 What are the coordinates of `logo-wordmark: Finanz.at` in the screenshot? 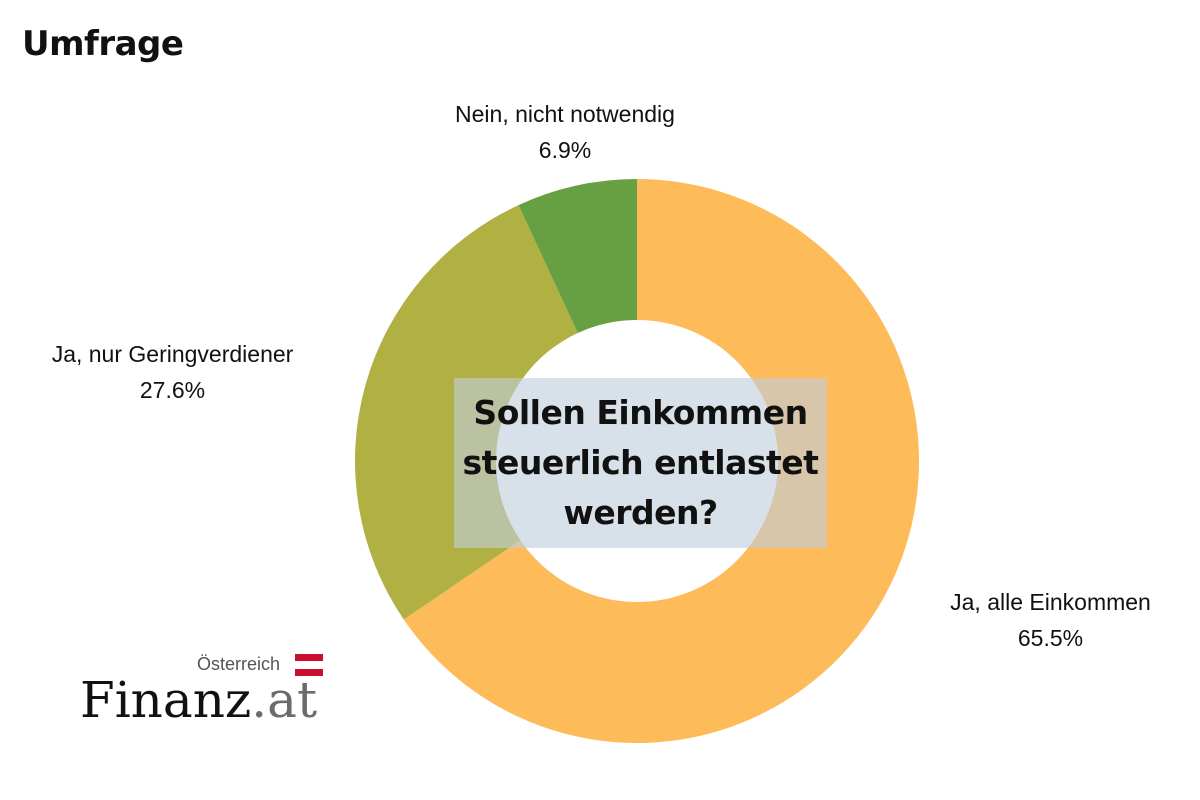 It's located at (198, 700).